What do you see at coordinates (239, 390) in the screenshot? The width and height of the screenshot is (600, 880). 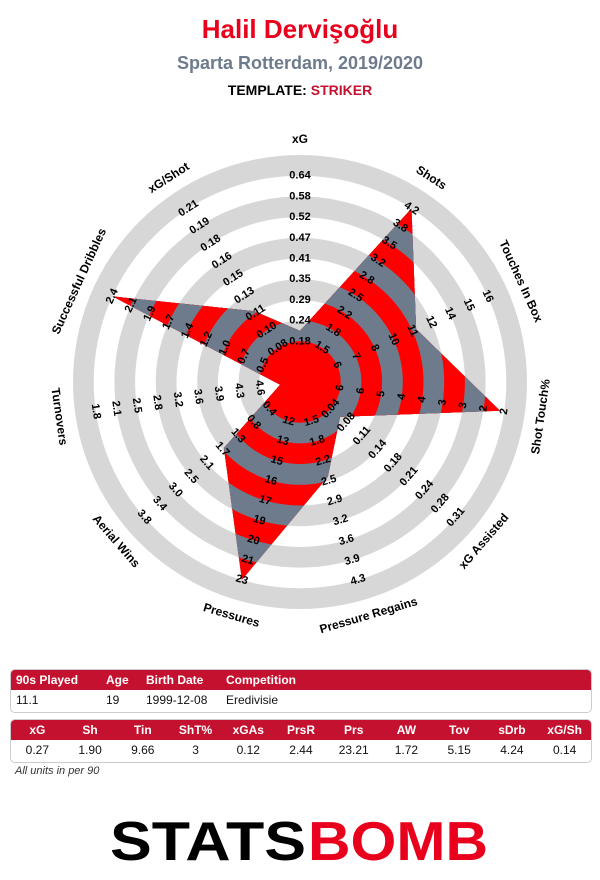 I see `tick-label: 4.3` at bounding box center [239, 390].